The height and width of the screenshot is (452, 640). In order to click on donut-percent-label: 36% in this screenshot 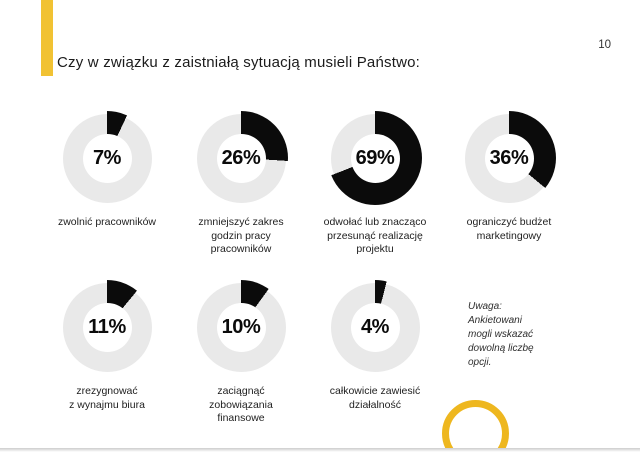, I will do `click(509, 157)`.